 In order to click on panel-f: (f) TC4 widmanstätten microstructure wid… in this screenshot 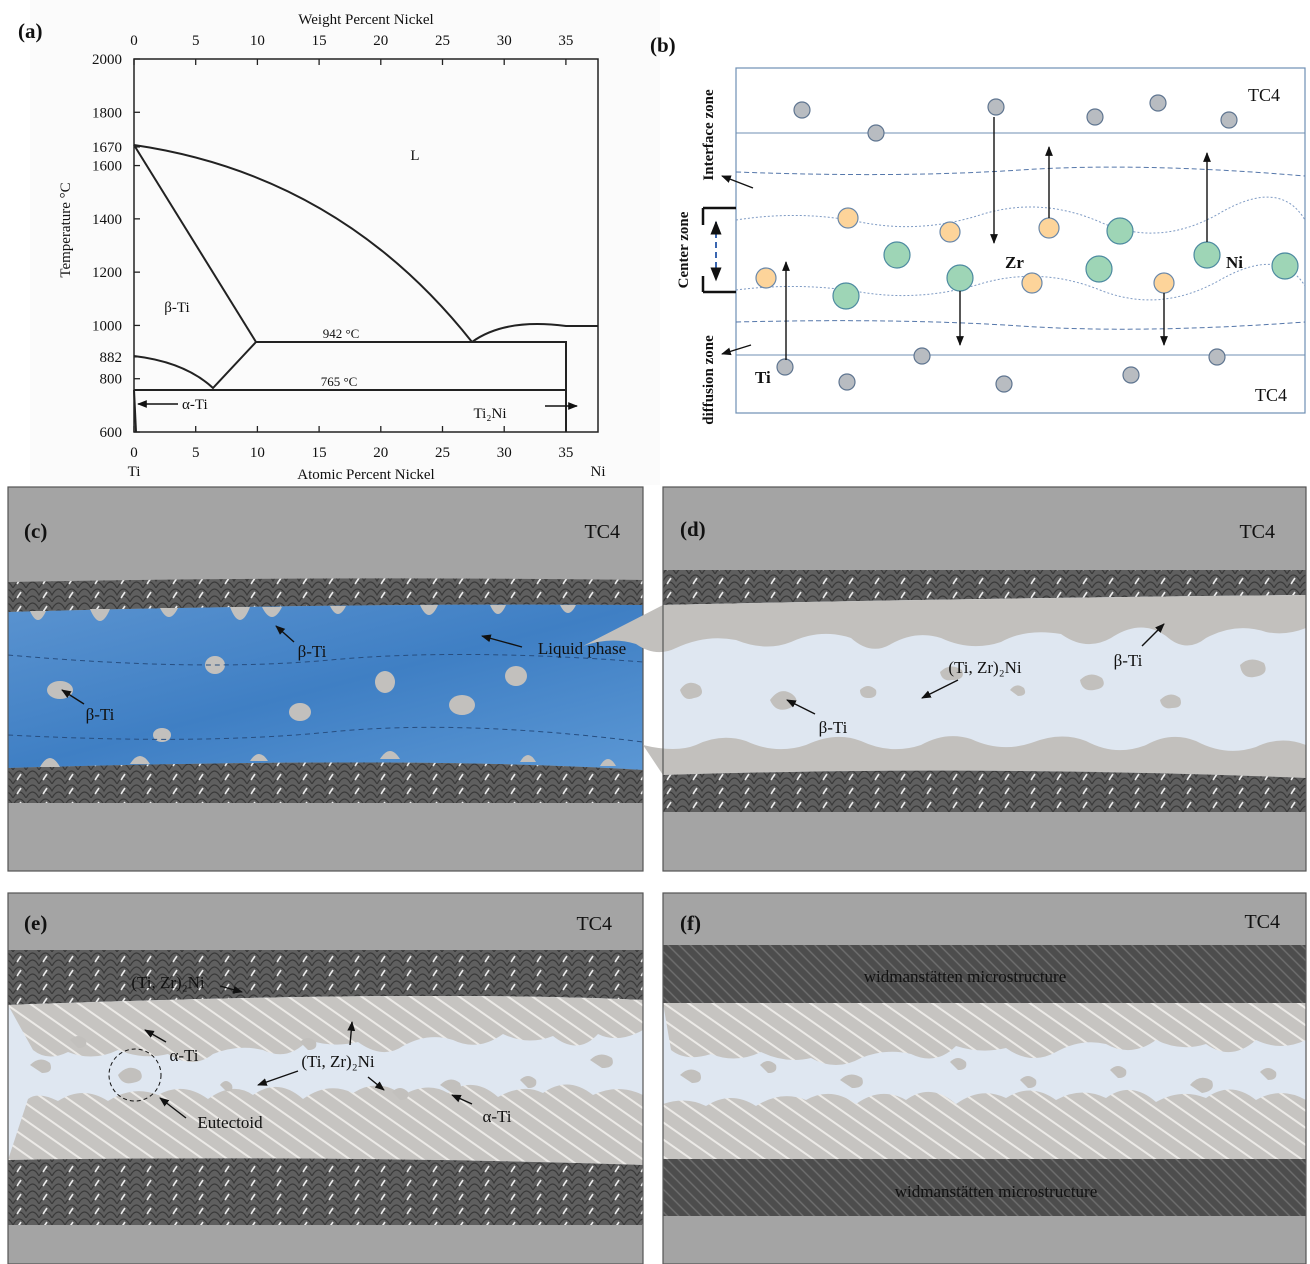, I will do `click(984, 1078)`.